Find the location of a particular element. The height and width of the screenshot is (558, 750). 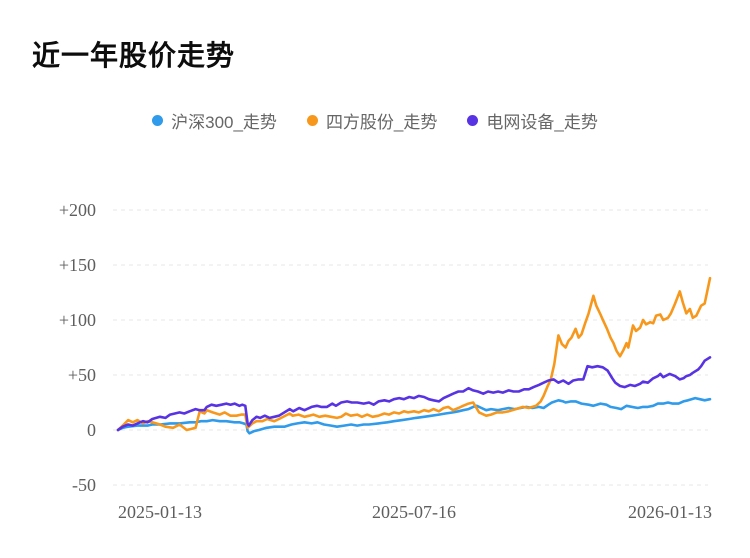

legend-item-0: 沪深300_走势 is located at coordinates (214, 120).